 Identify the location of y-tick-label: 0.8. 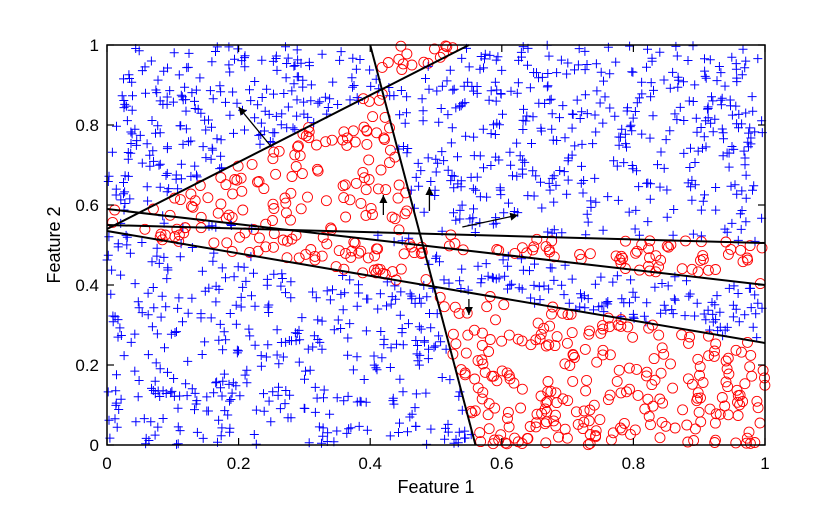
(87, 125).